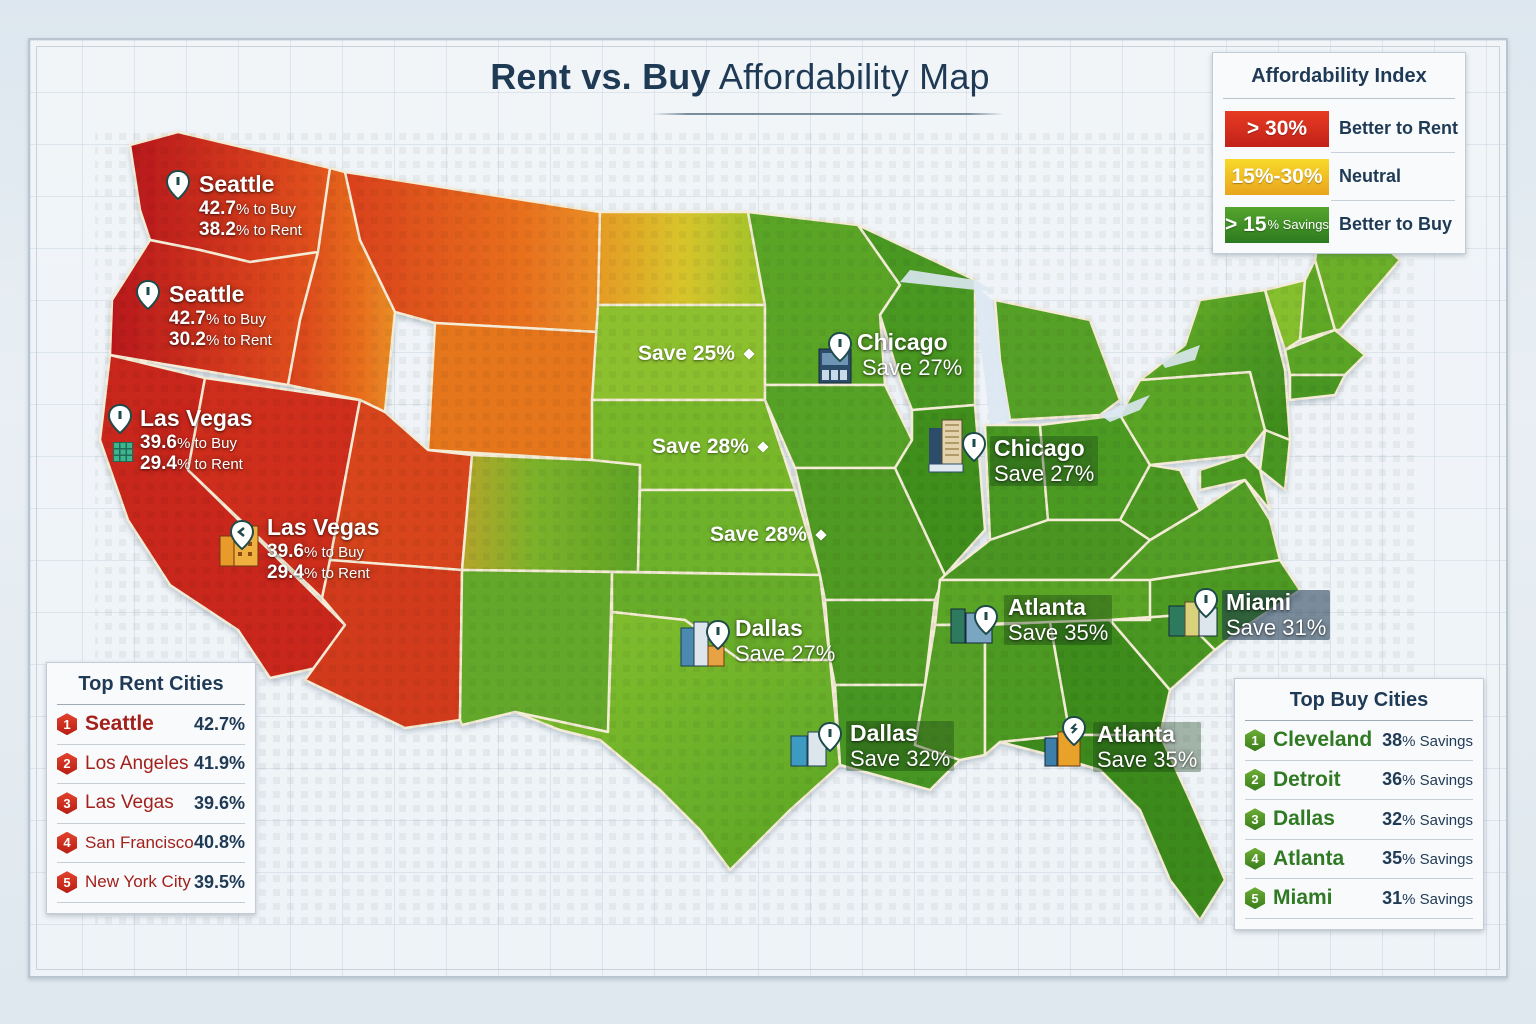 Image resolution: width=1536 pixels, height=1024 pixels. I want to click on panel-title: Top Buy Cities, so click(1359, 700).